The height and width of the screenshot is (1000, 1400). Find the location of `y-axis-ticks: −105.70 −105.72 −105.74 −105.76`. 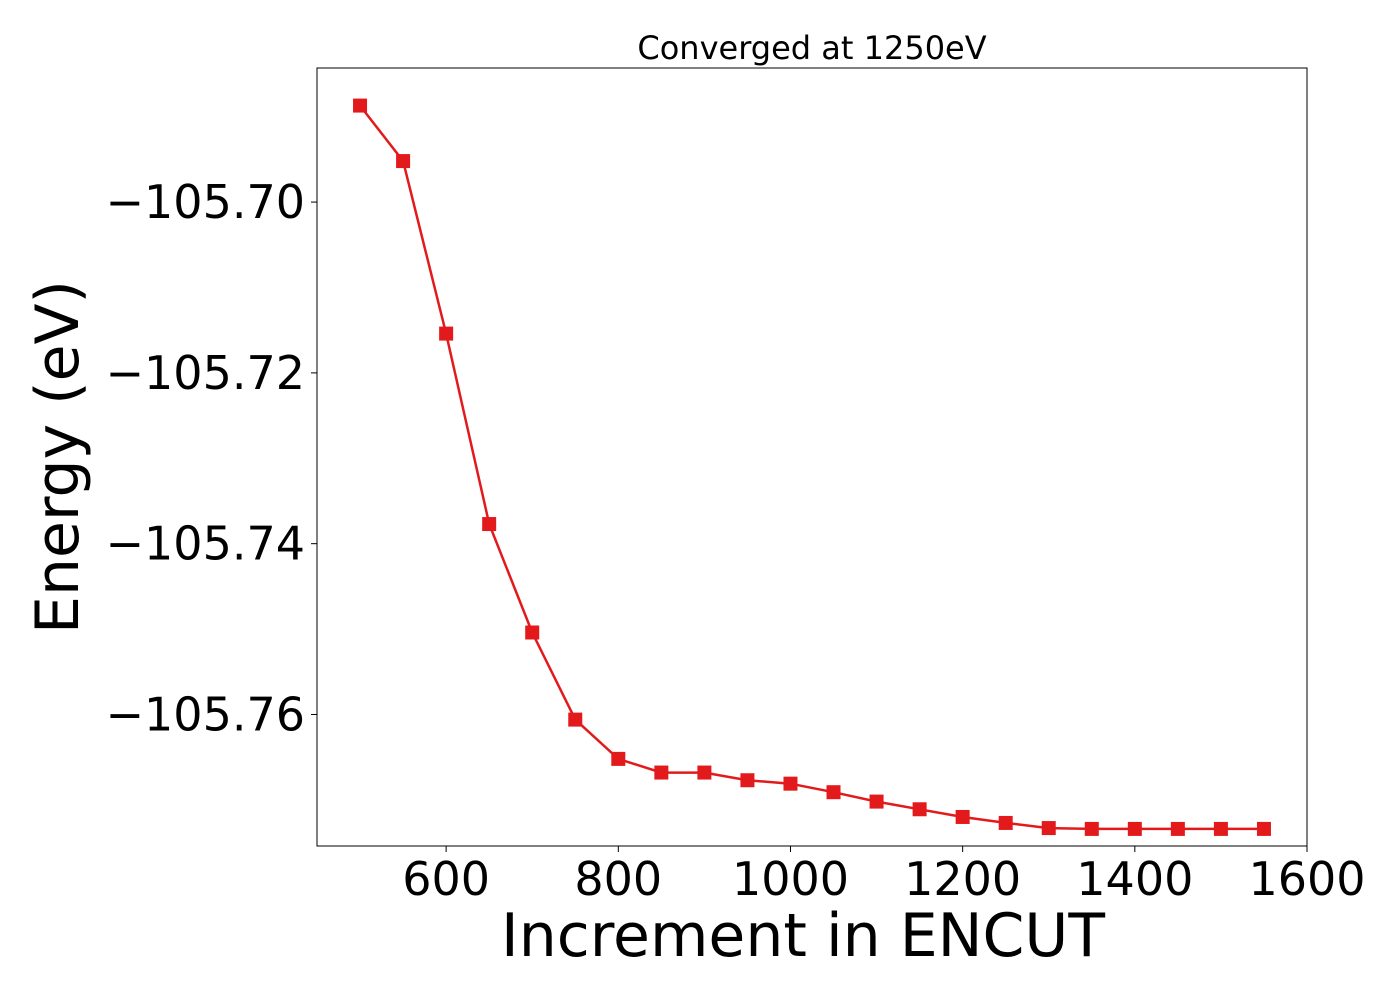

y-axis-ticks: −105.70 −105.72 −105.74 −105.76 is located at coordinates (211, 458).